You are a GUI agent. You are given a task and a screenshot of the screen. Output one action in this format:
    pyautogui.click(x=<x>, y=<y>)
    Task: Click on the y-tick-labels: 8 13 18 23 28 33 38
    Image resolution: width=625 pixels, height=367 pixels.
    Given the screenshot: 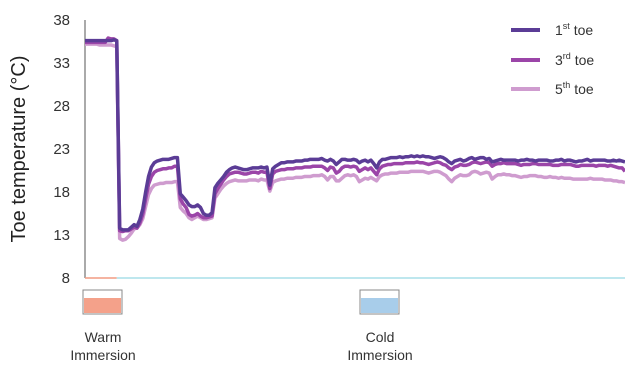 What is the action you would take?
    pyautogui.click(x=61, y=149)
    